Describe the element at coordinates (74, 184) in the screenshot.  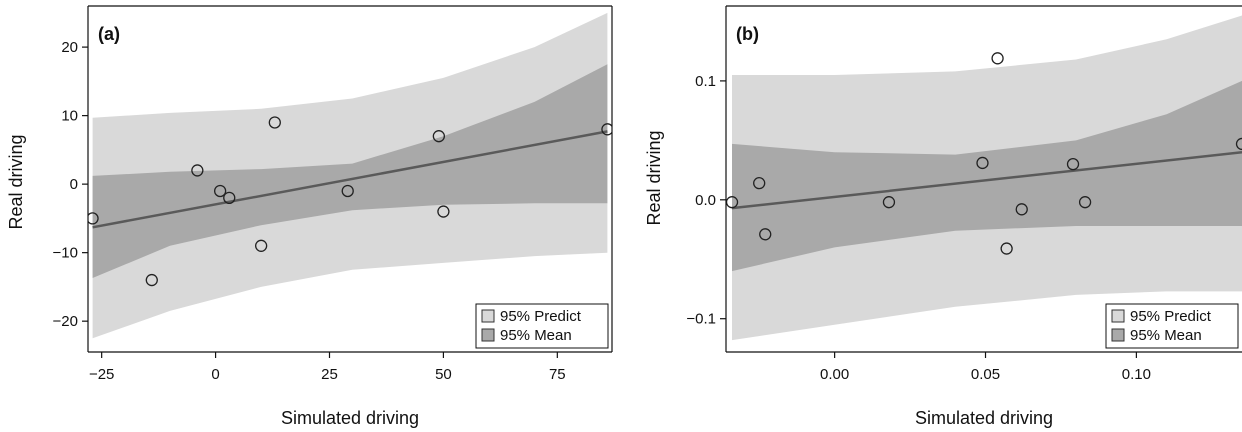
I see `y-tick-label: 0` at that location.